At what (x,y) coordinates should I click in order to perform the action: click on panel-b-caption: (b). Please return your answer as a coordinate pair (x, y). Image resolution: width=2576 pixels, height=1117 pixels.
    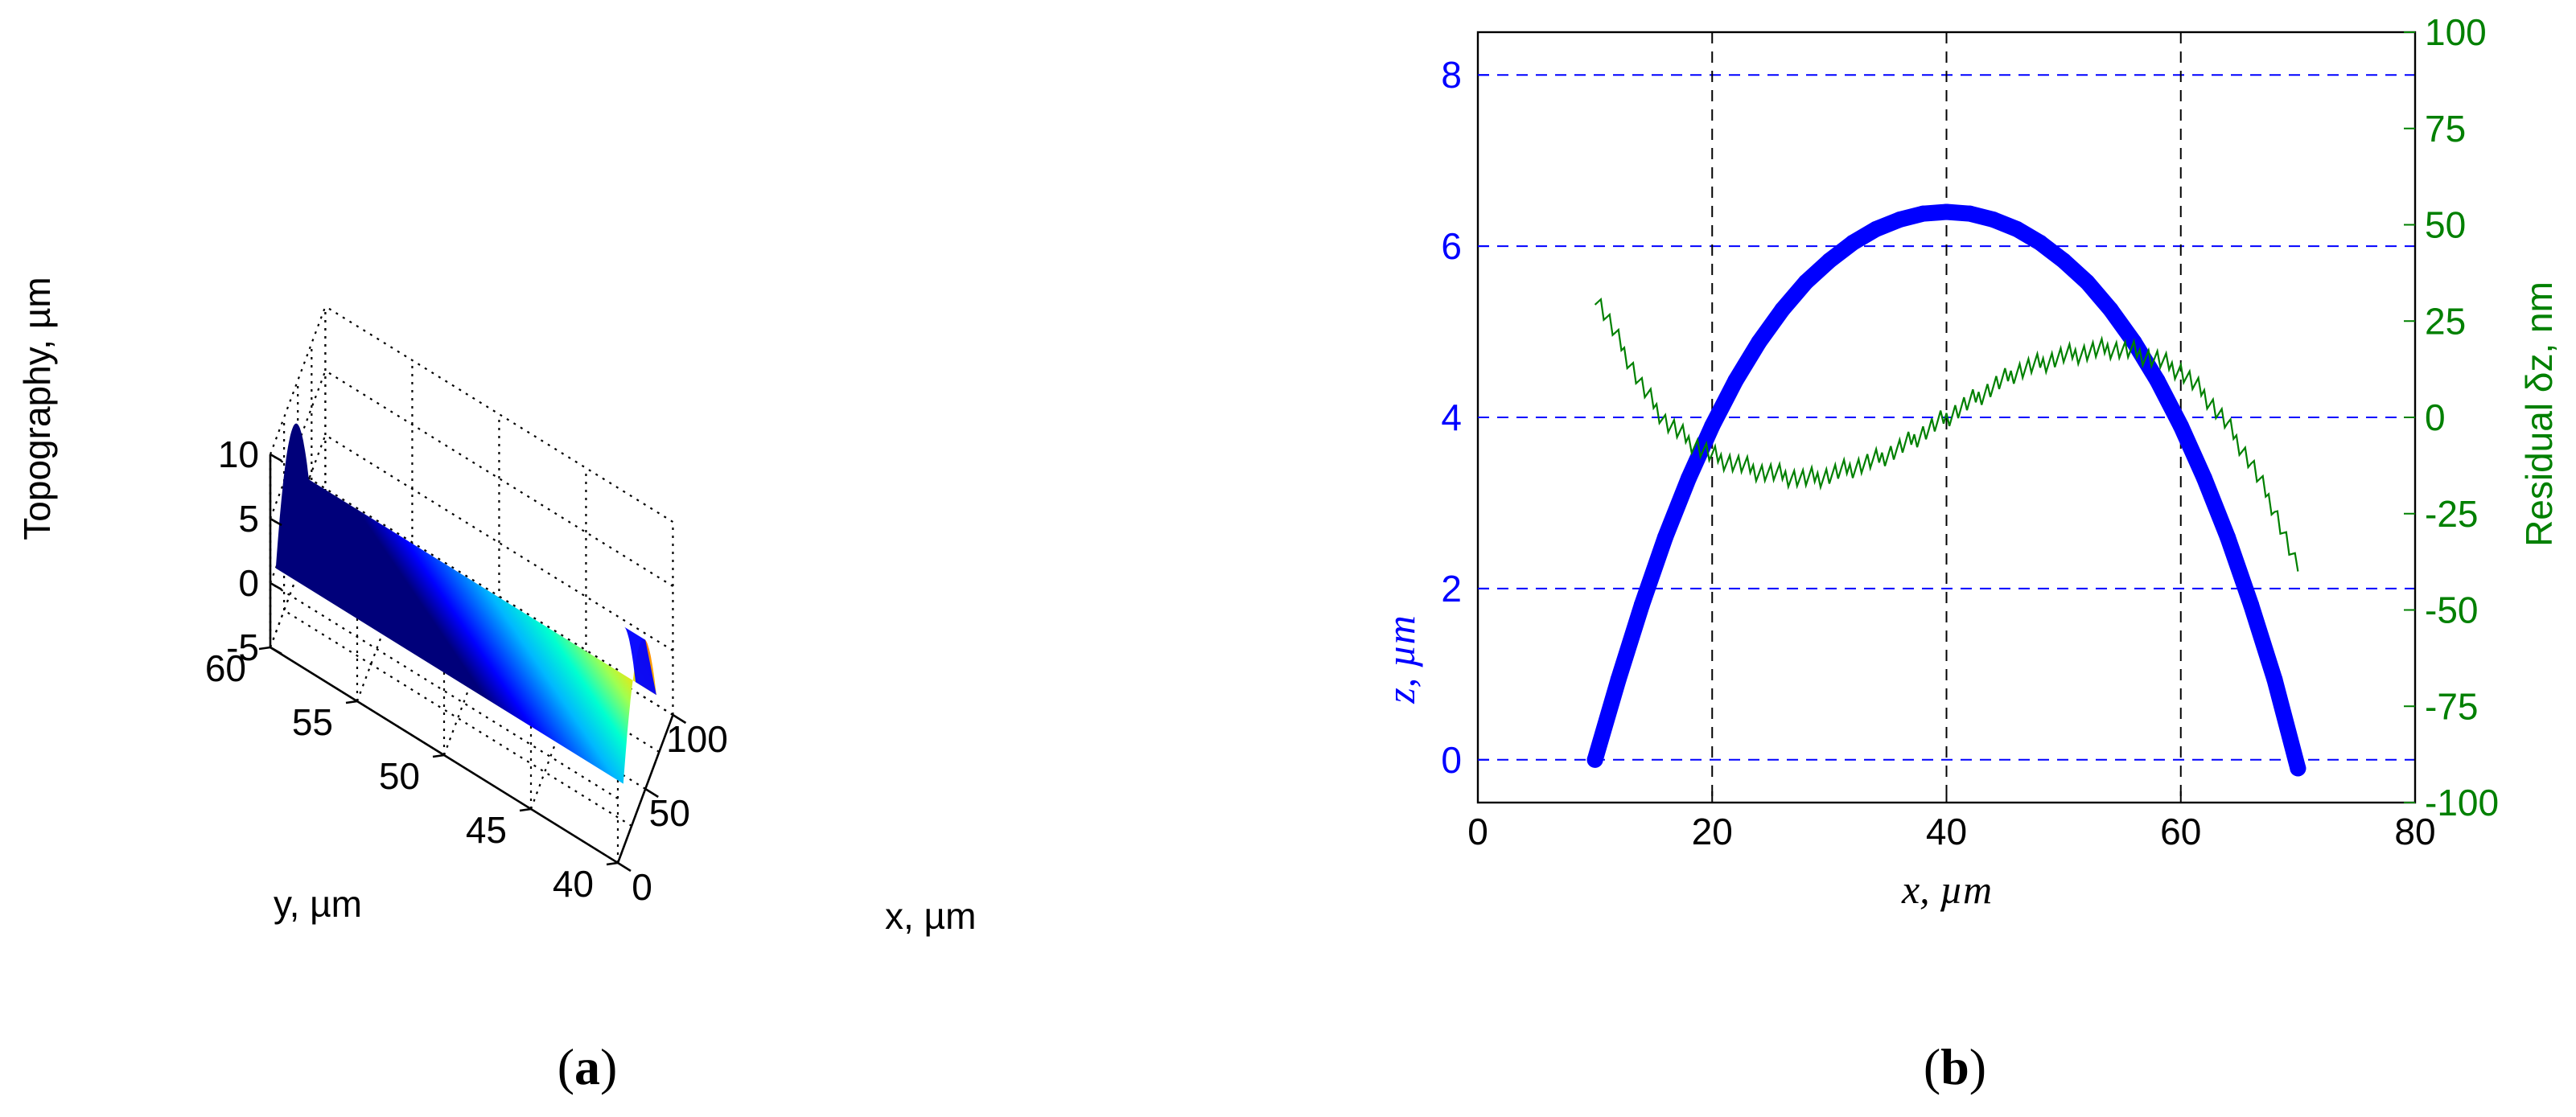
    Looking at the image, I should click on (1955, 1066).